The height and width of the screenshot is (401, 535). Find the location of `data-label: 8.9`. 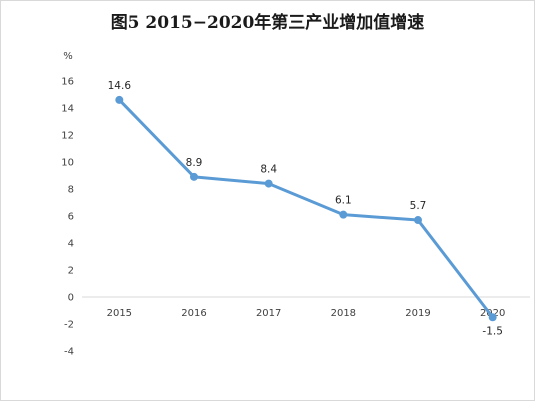

data-label: 8.9 is located at coordinates (194, 163).